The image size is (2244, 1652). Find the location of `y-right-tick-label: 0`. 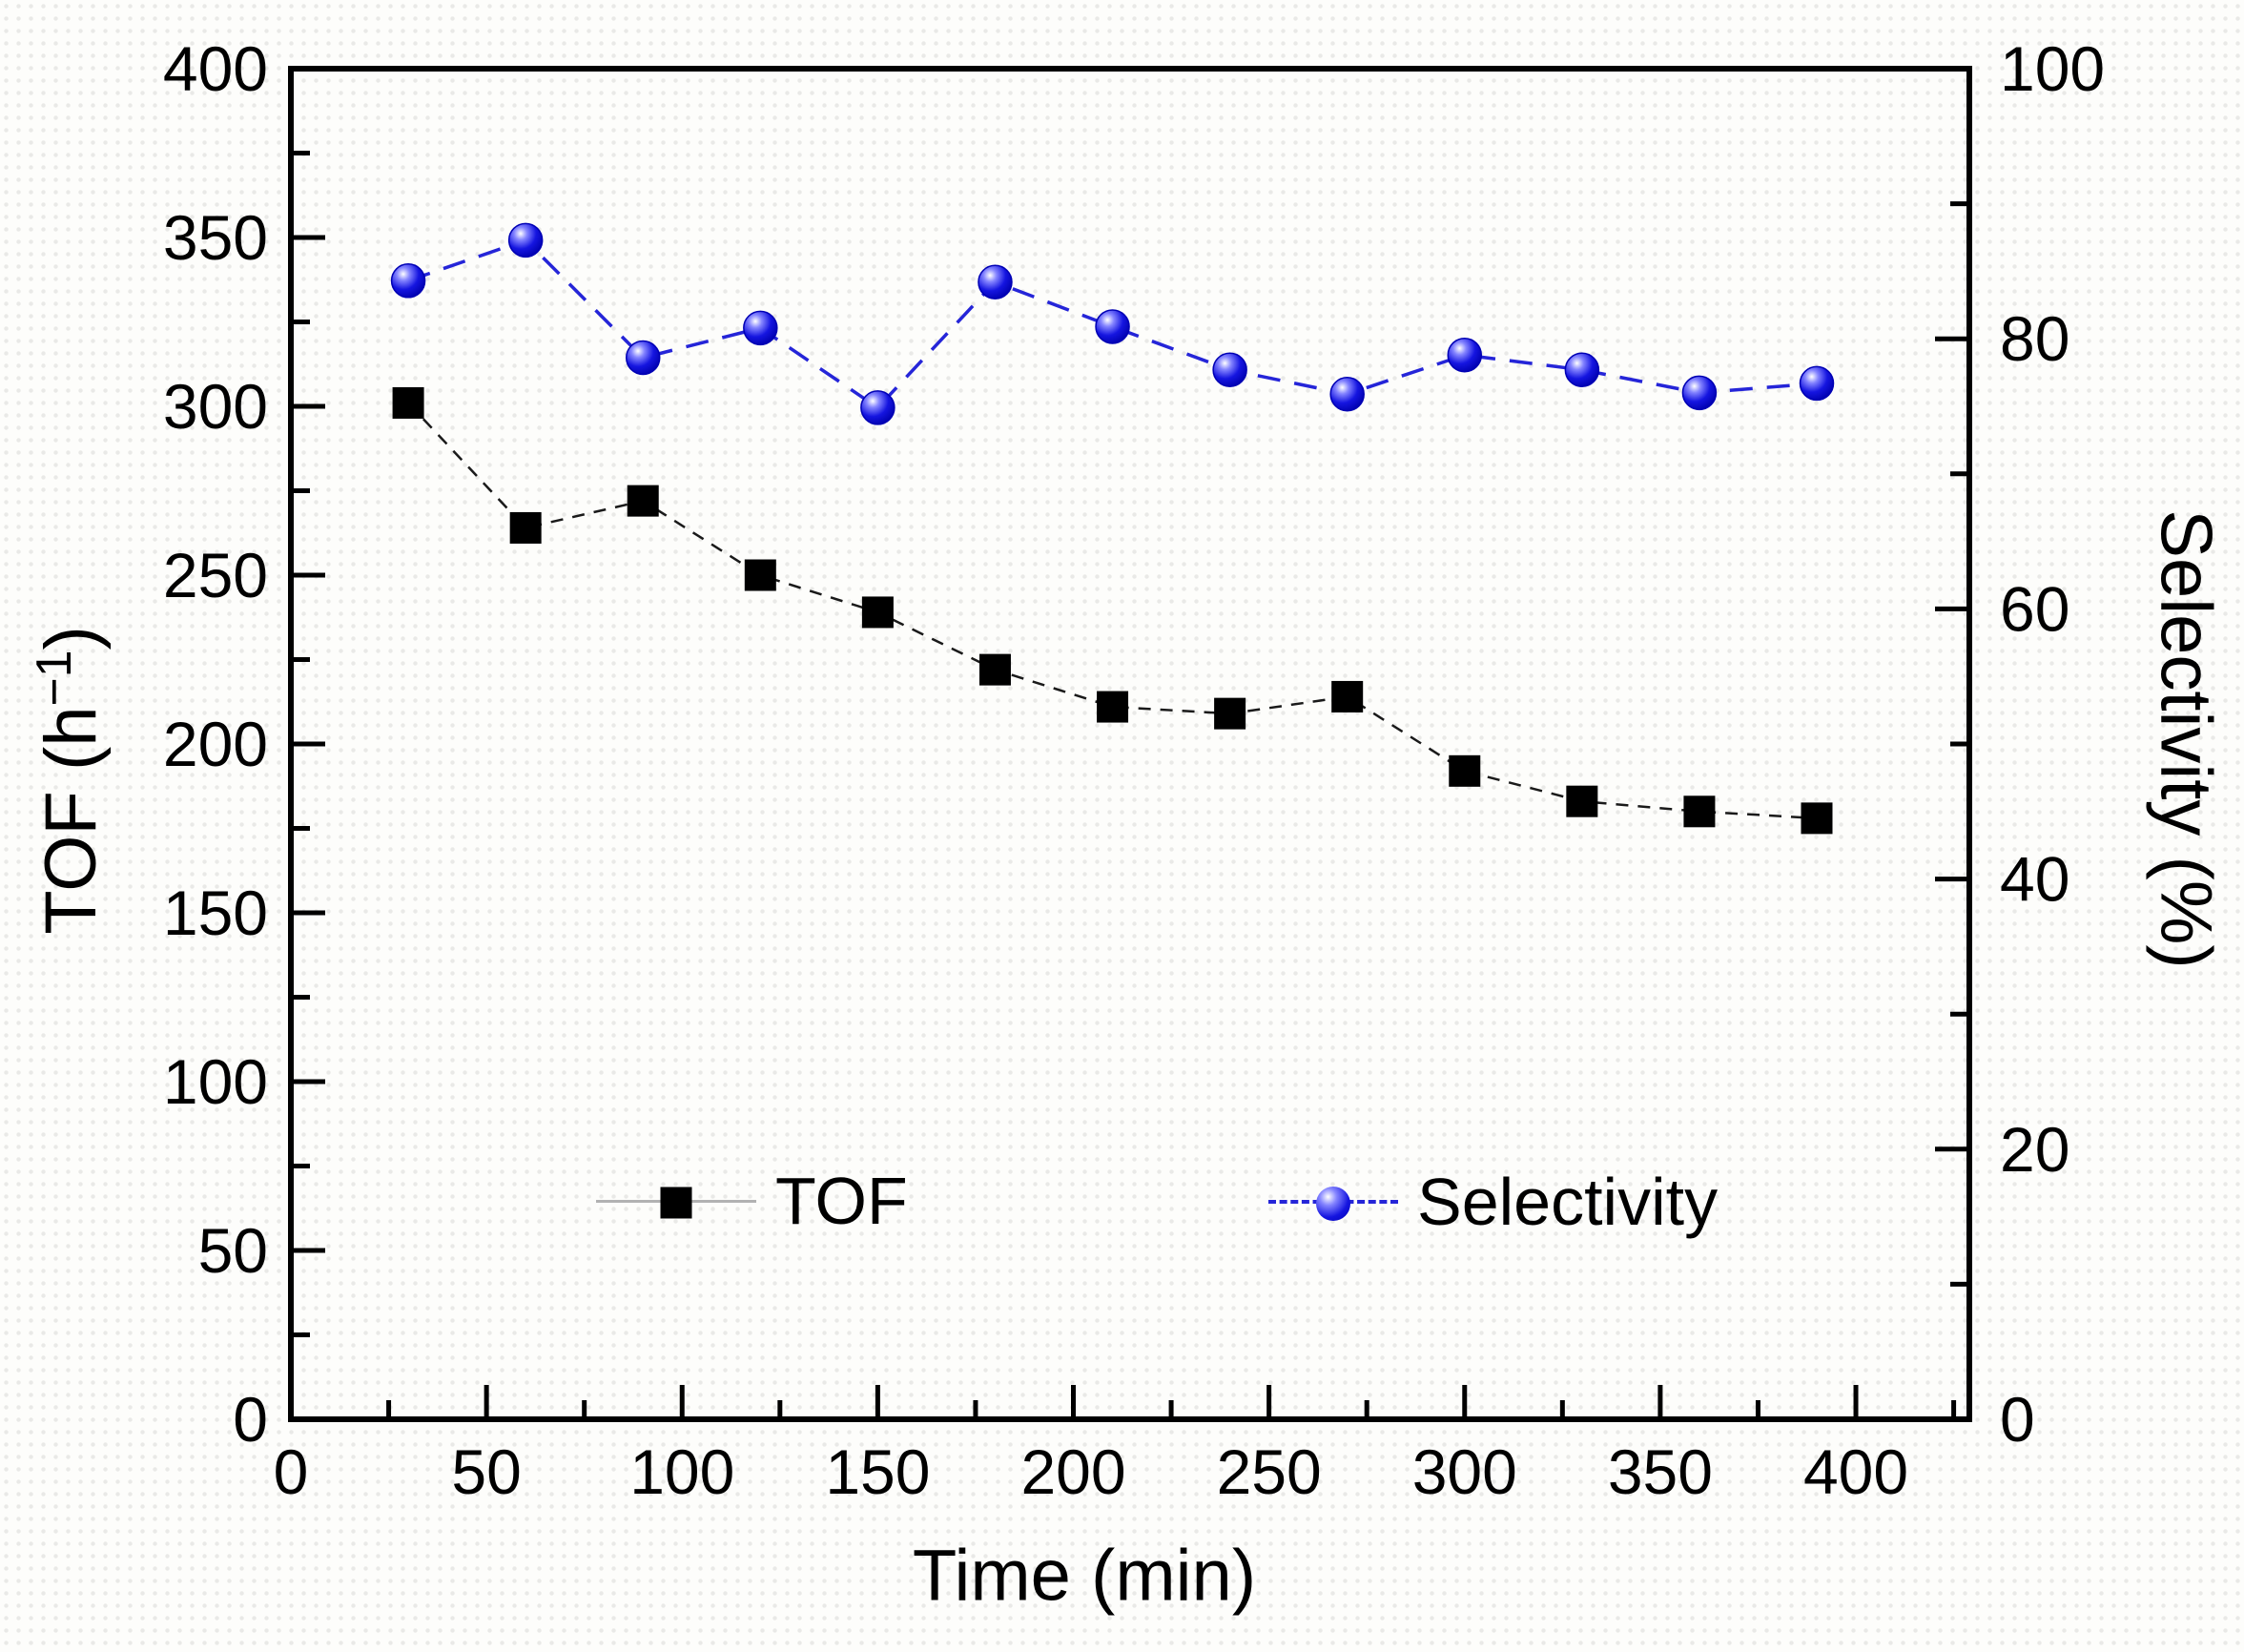

y-right-tick-label: 0 is located at coordinates (2017, 1419).